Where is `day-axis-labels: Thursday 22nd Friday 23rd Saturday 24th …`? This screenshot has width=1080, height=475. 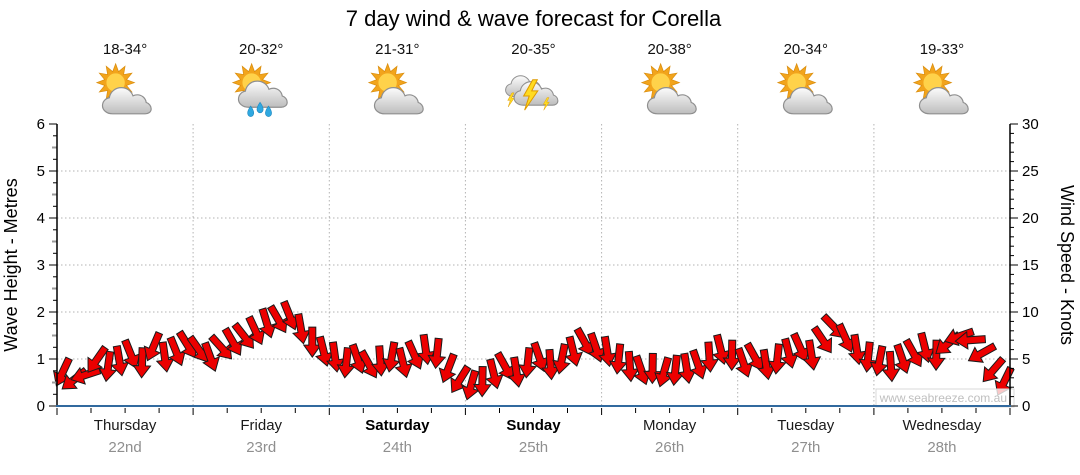 day-axis-labels: Thursday 22nd Friday 23rd Saturday 24th … is located at coordinates (533, 436).